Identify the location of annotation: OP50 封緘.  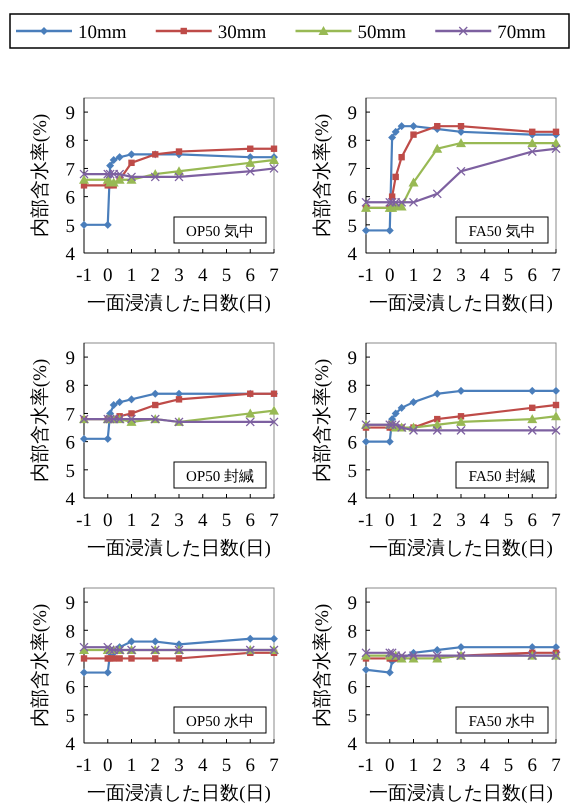
(220, 476).